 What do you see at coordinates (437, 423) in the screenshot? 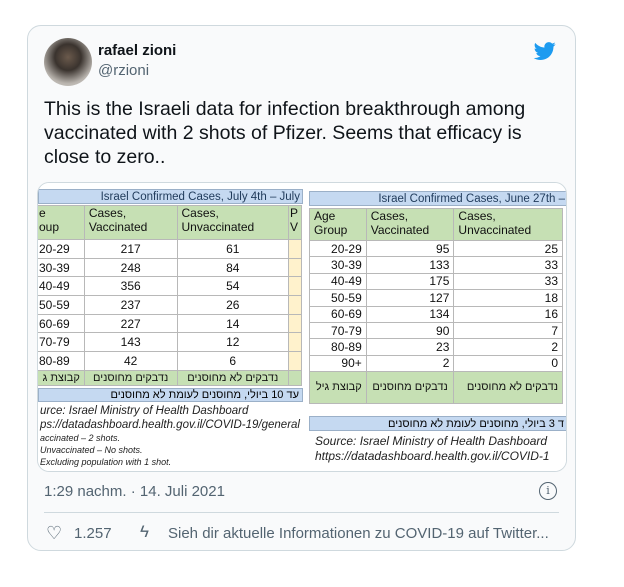
I see `note-row: ד 3 ביולי, מחוסנים לעומת לא מחוסנים` at bounding box center [437, 423].